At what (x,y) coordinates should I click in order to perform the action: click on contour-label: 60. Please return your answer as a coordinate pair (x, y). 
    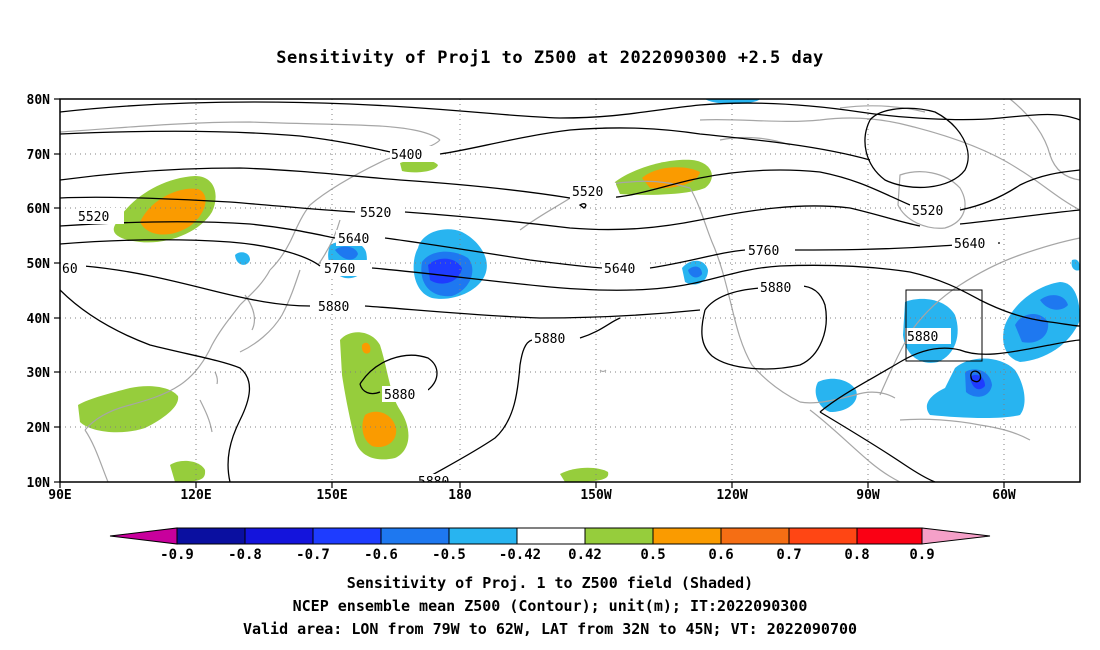
    Looking at the image, I should click on (70, 269).